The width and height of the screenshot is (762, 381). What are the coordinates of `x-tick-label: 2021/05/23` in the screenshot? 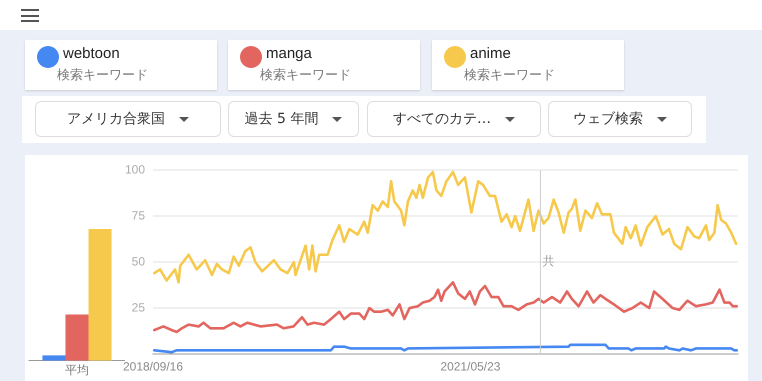 It's located at (470, 367).